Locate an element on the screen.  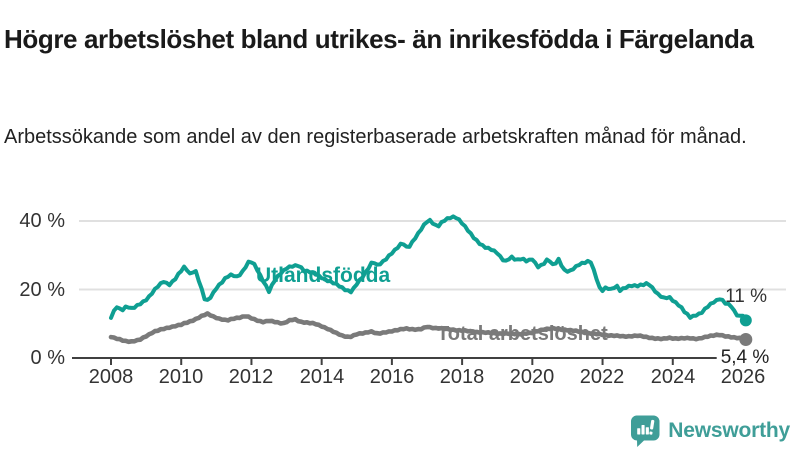
x-tick-label-2010: 2010 is located at coordinates (181, 377).